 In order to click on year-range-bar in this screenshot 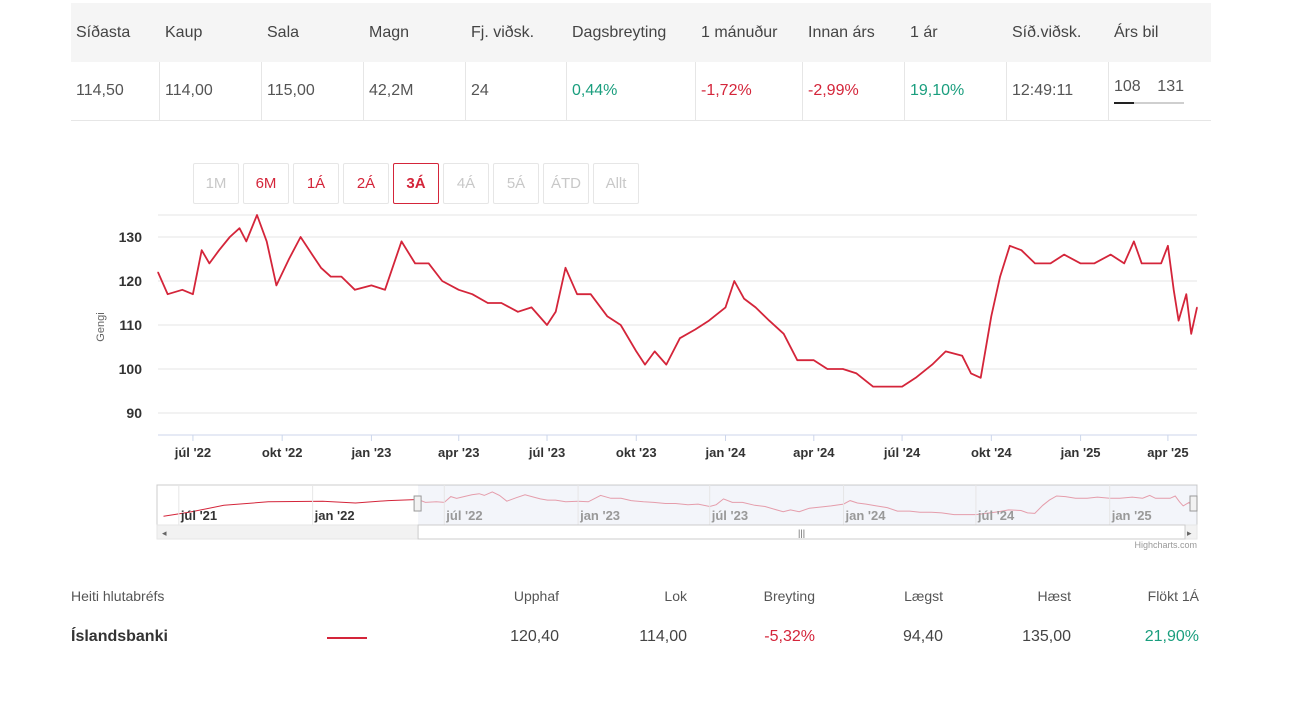, I will do `click(1149, 103)`.